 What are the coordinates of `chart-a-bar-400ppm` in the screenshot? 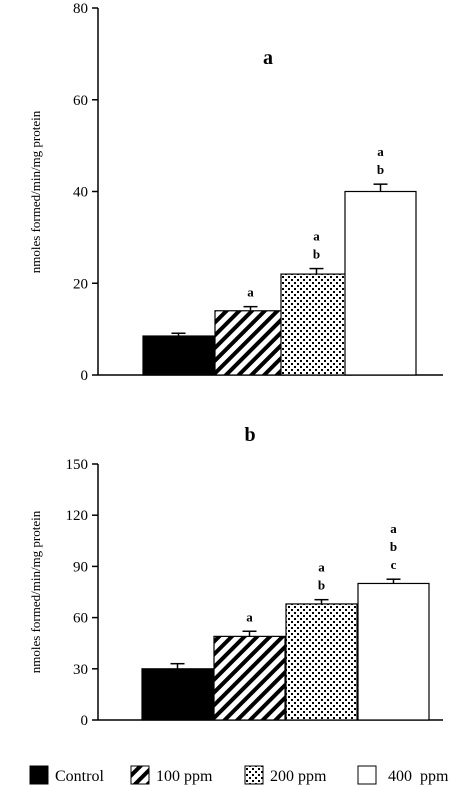 It's located at (380, 283).